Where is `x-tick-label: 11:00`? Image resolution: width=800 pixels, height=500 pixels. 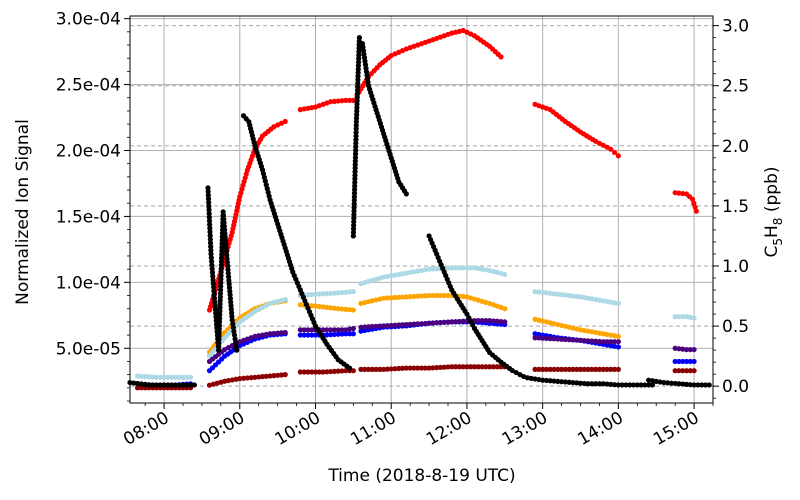
x-tick-label: 11:00 is located at coordinates (373, 429).